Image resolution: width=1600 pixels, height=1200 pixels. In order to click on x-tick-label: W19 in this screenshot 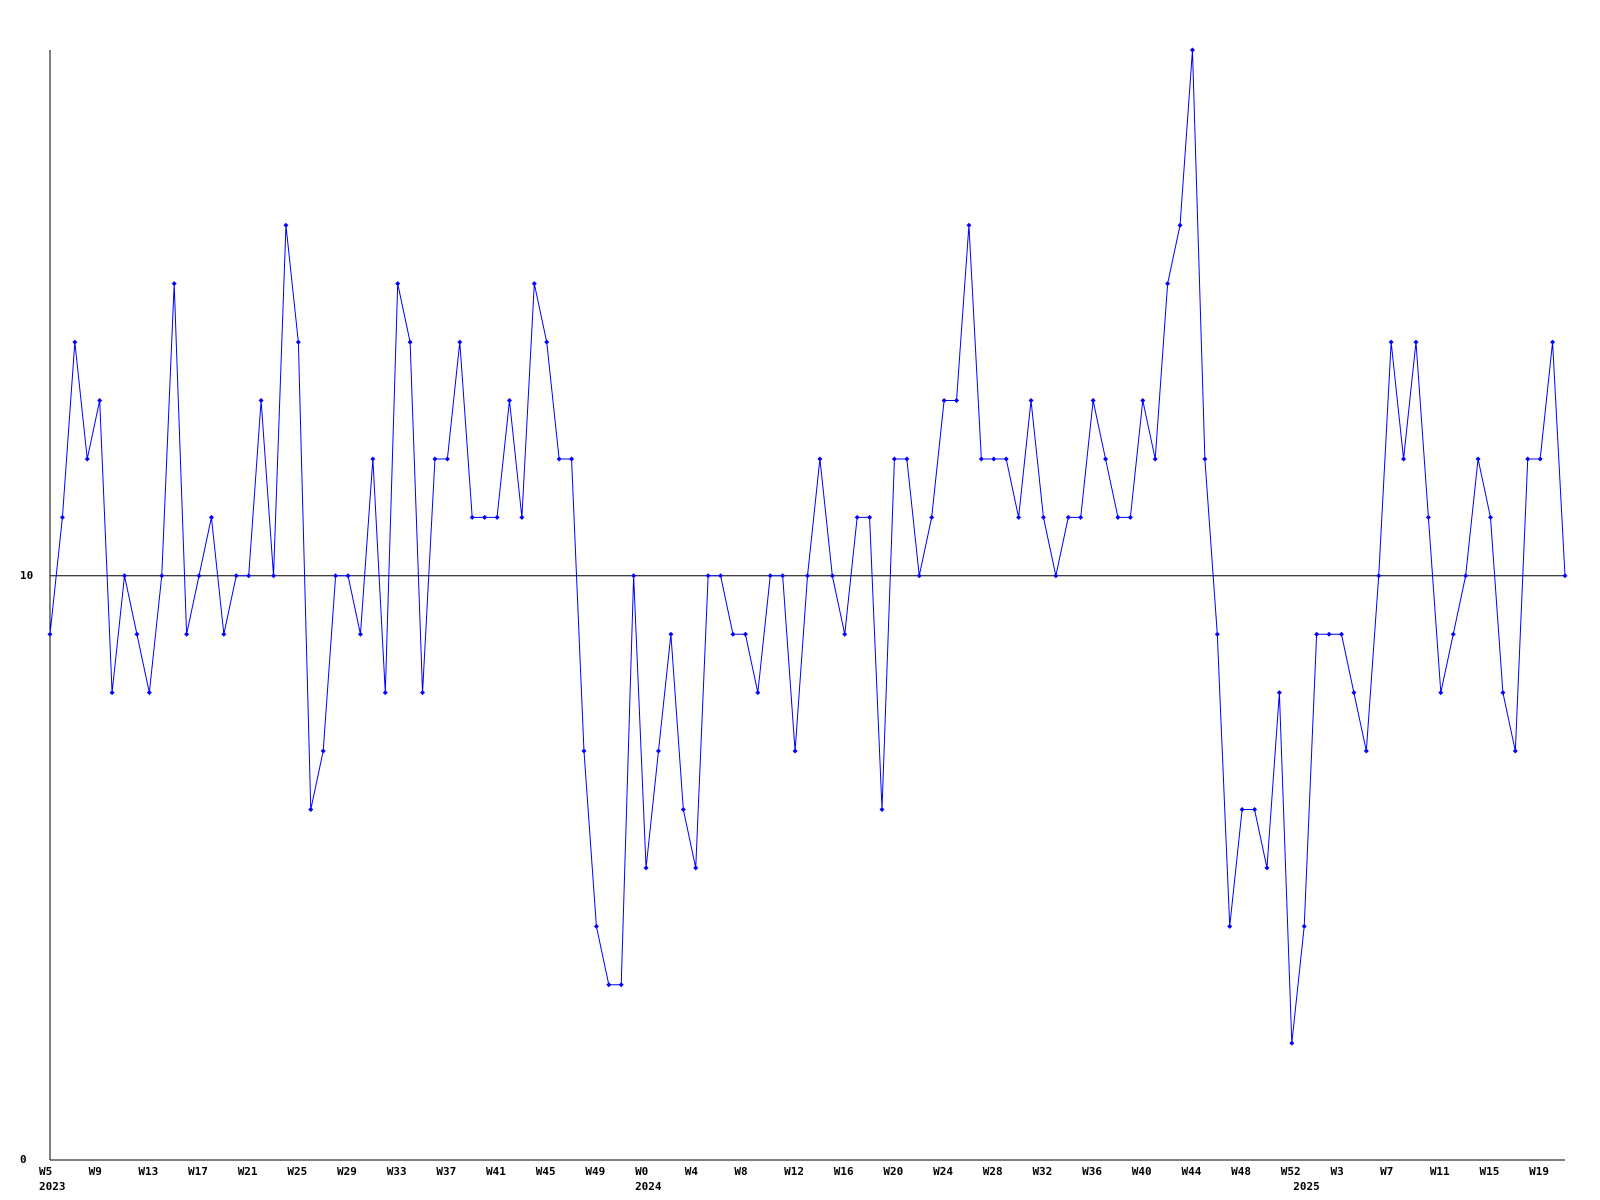, I will do `click(1539, 1171)`.